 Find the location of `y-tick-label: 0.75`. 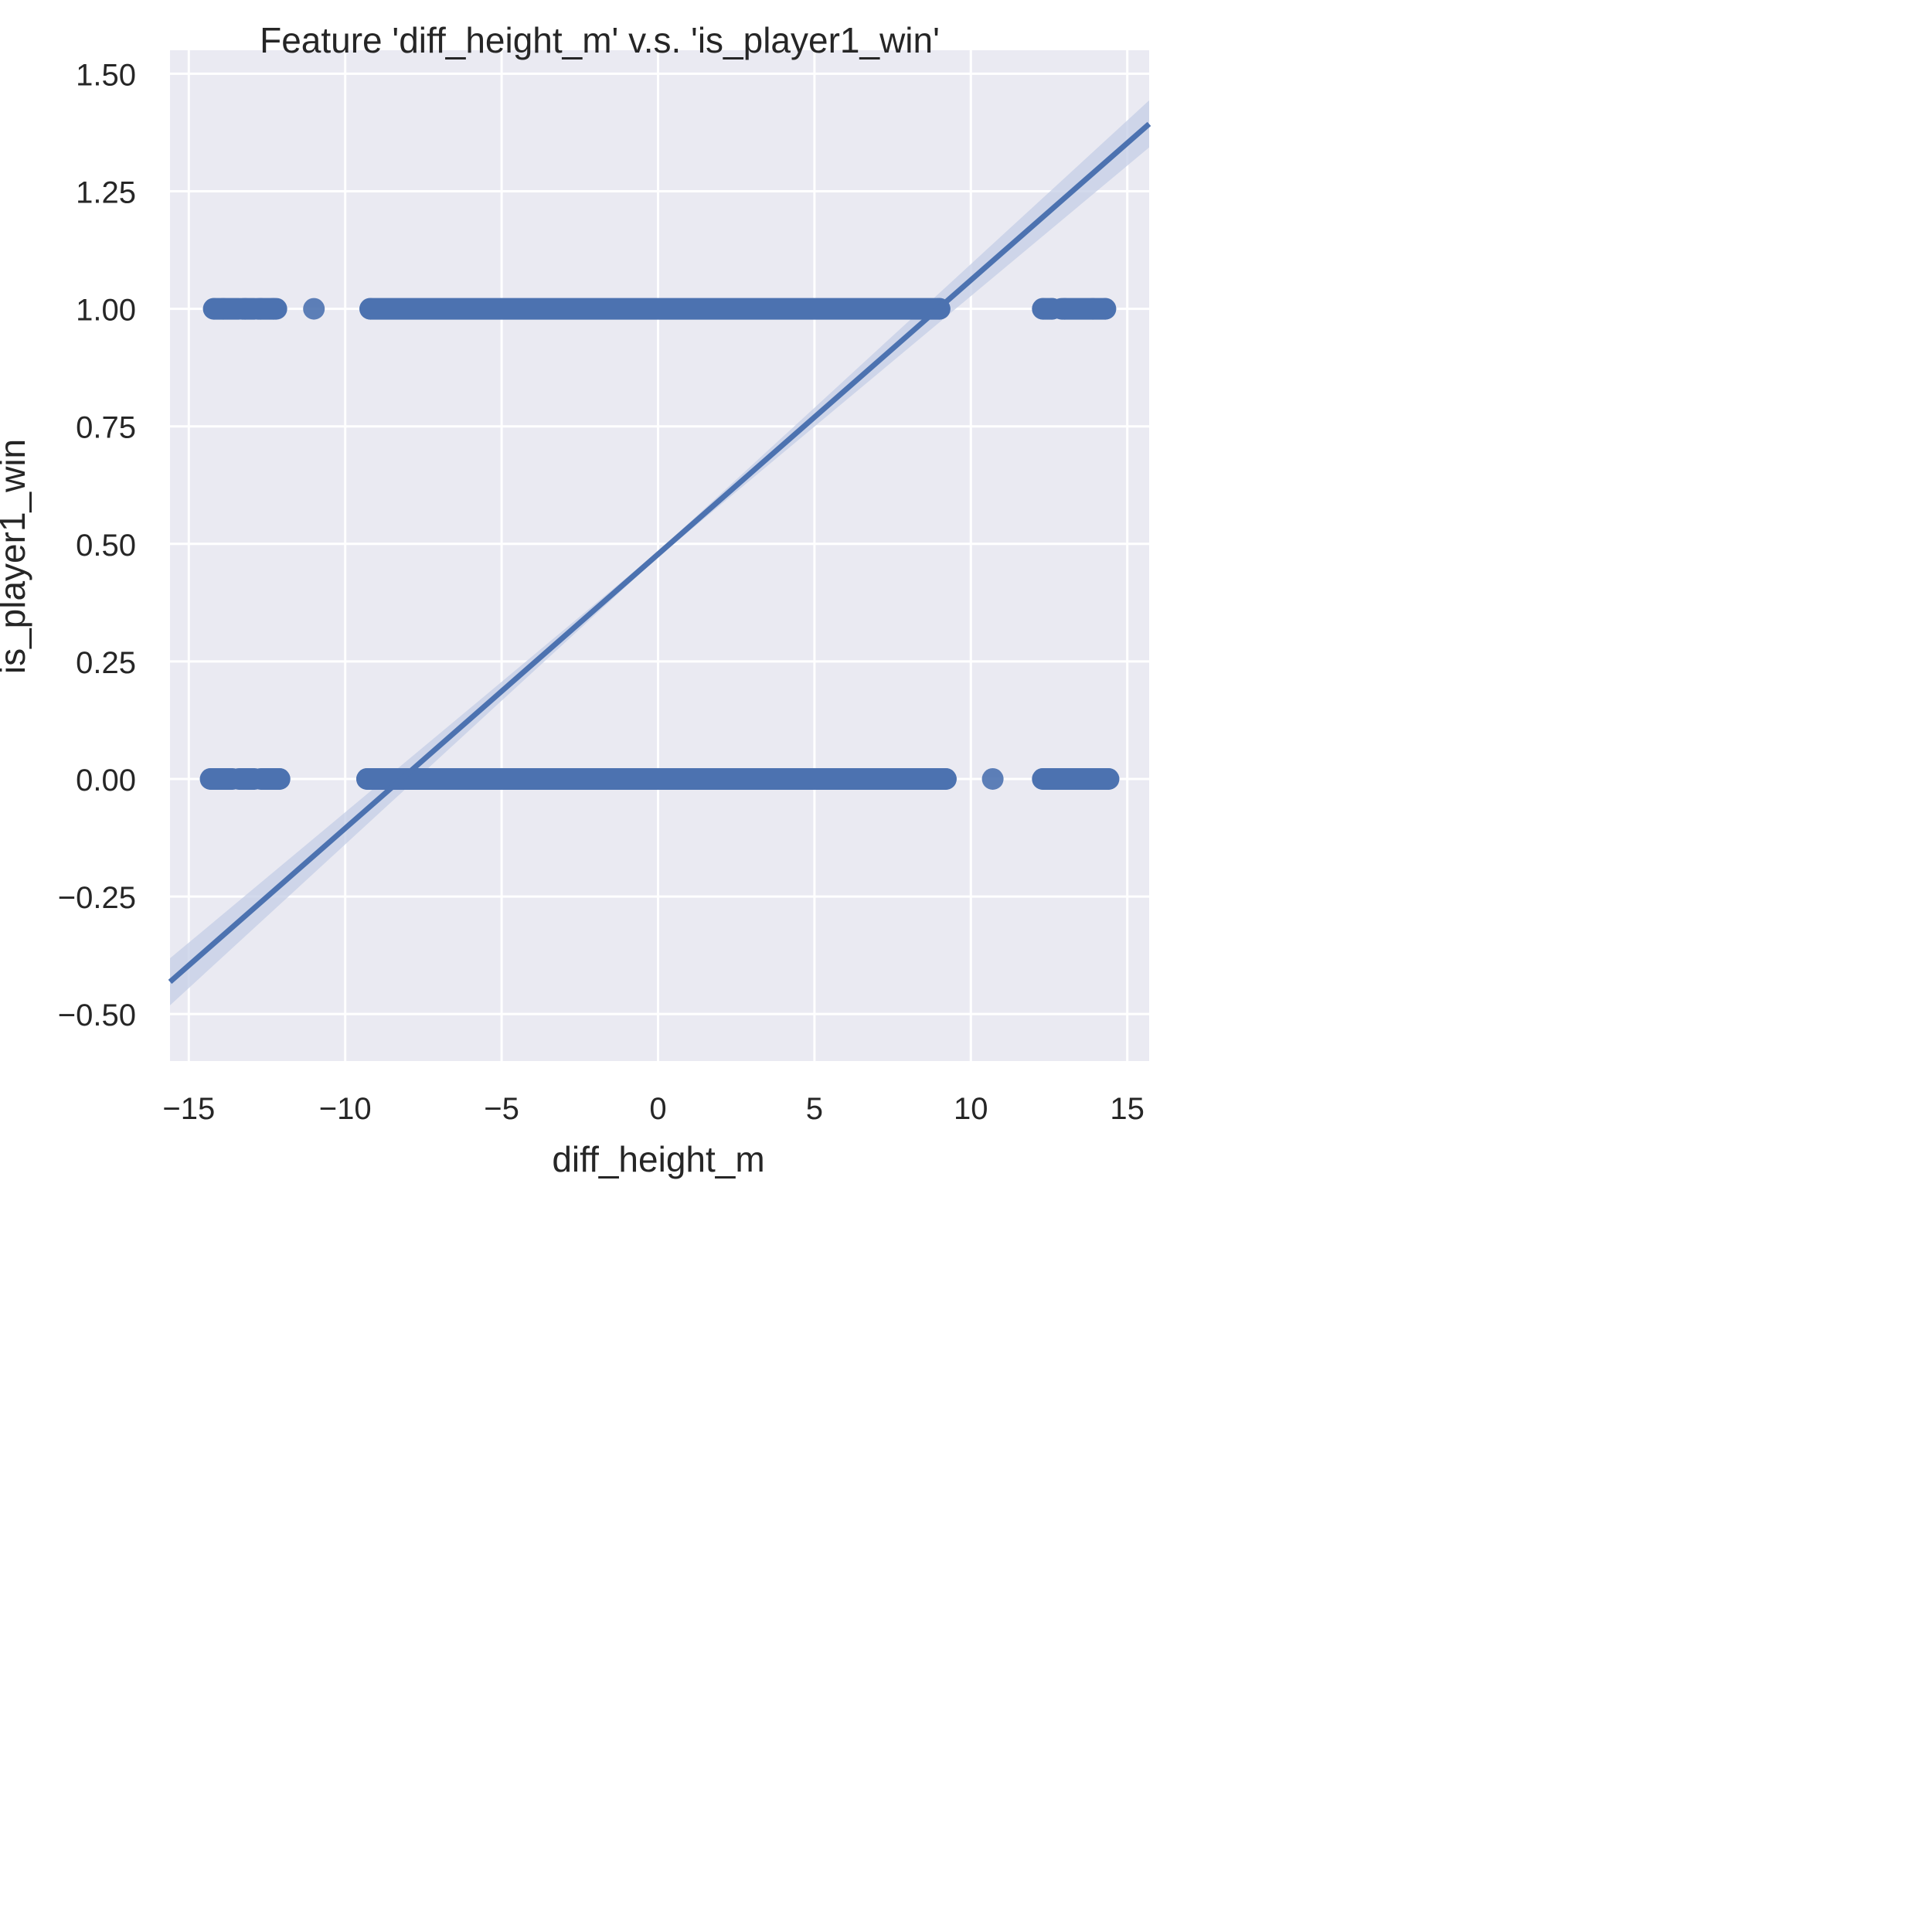

y-tick-label: 0.75 is located at coordinates (106, 428).